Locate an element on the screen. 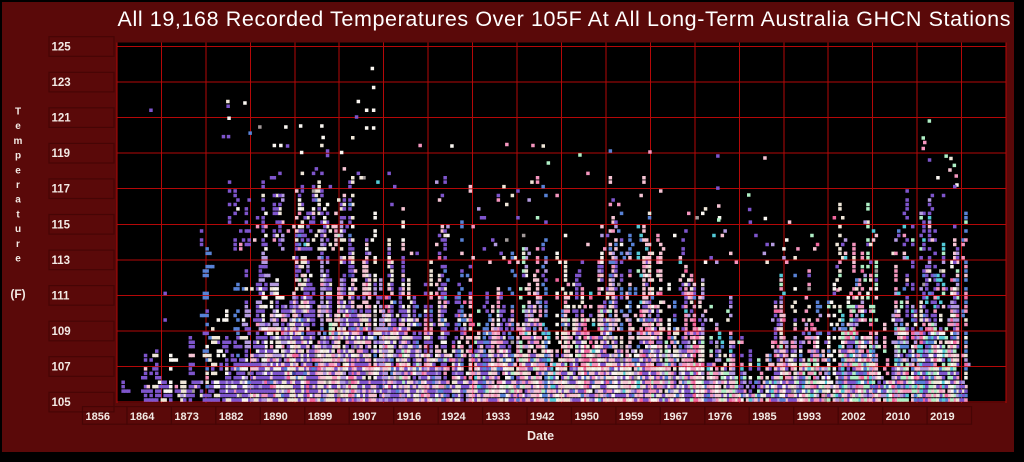  svg-text: 1993 is located at coordinates (809, 417).